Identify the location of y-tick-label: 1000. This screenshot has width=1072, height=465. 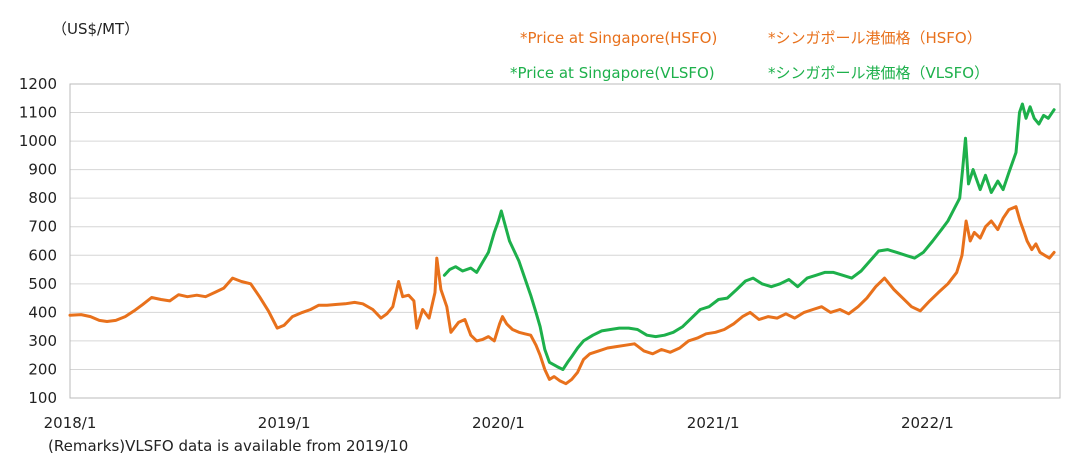
(38, 141).